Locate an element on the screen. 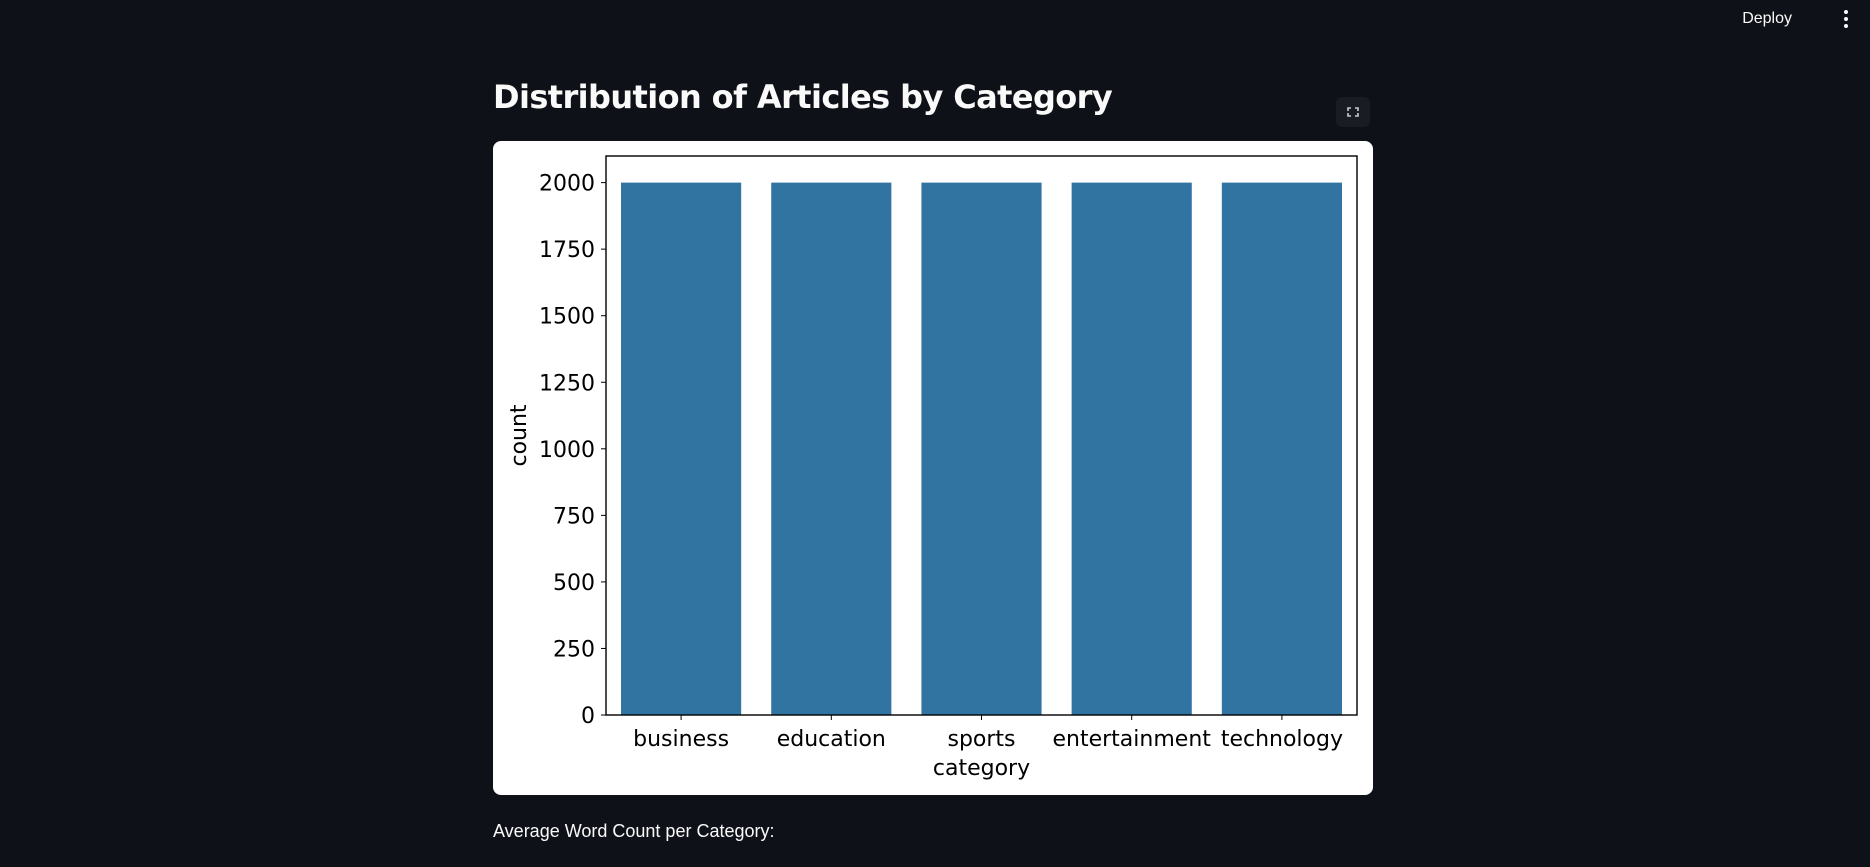  y-tick-label-0: 0 is located at coordinates (588, 716).